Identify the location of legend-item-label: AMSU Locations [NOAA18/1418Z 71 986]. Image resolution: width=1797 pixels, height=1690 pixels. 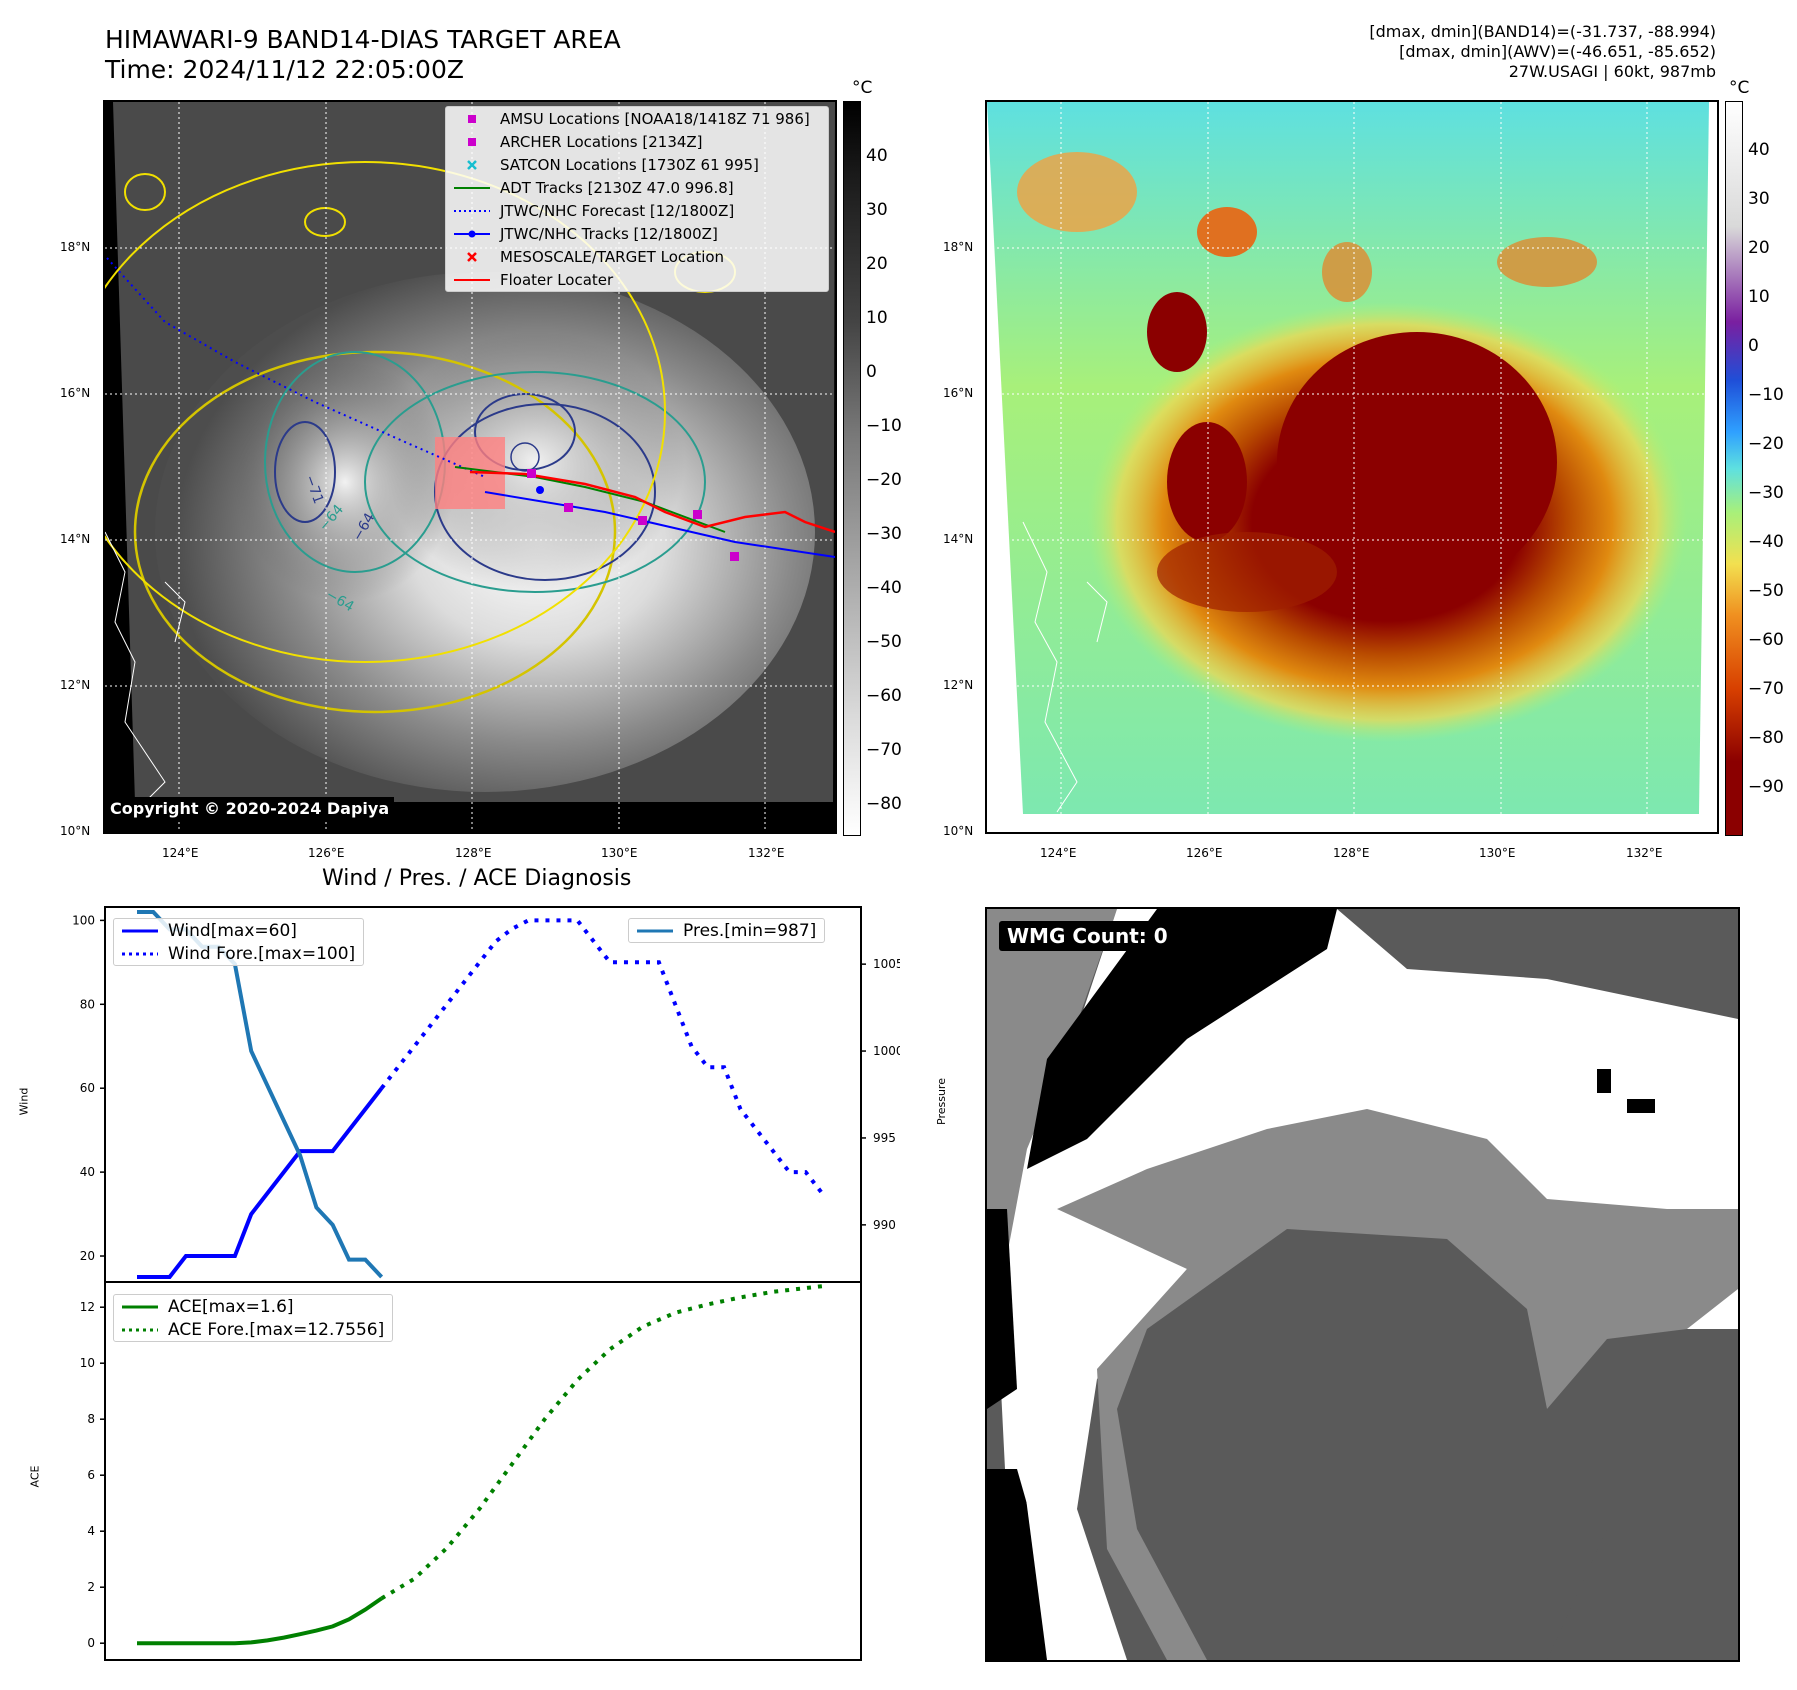
(655, 118).